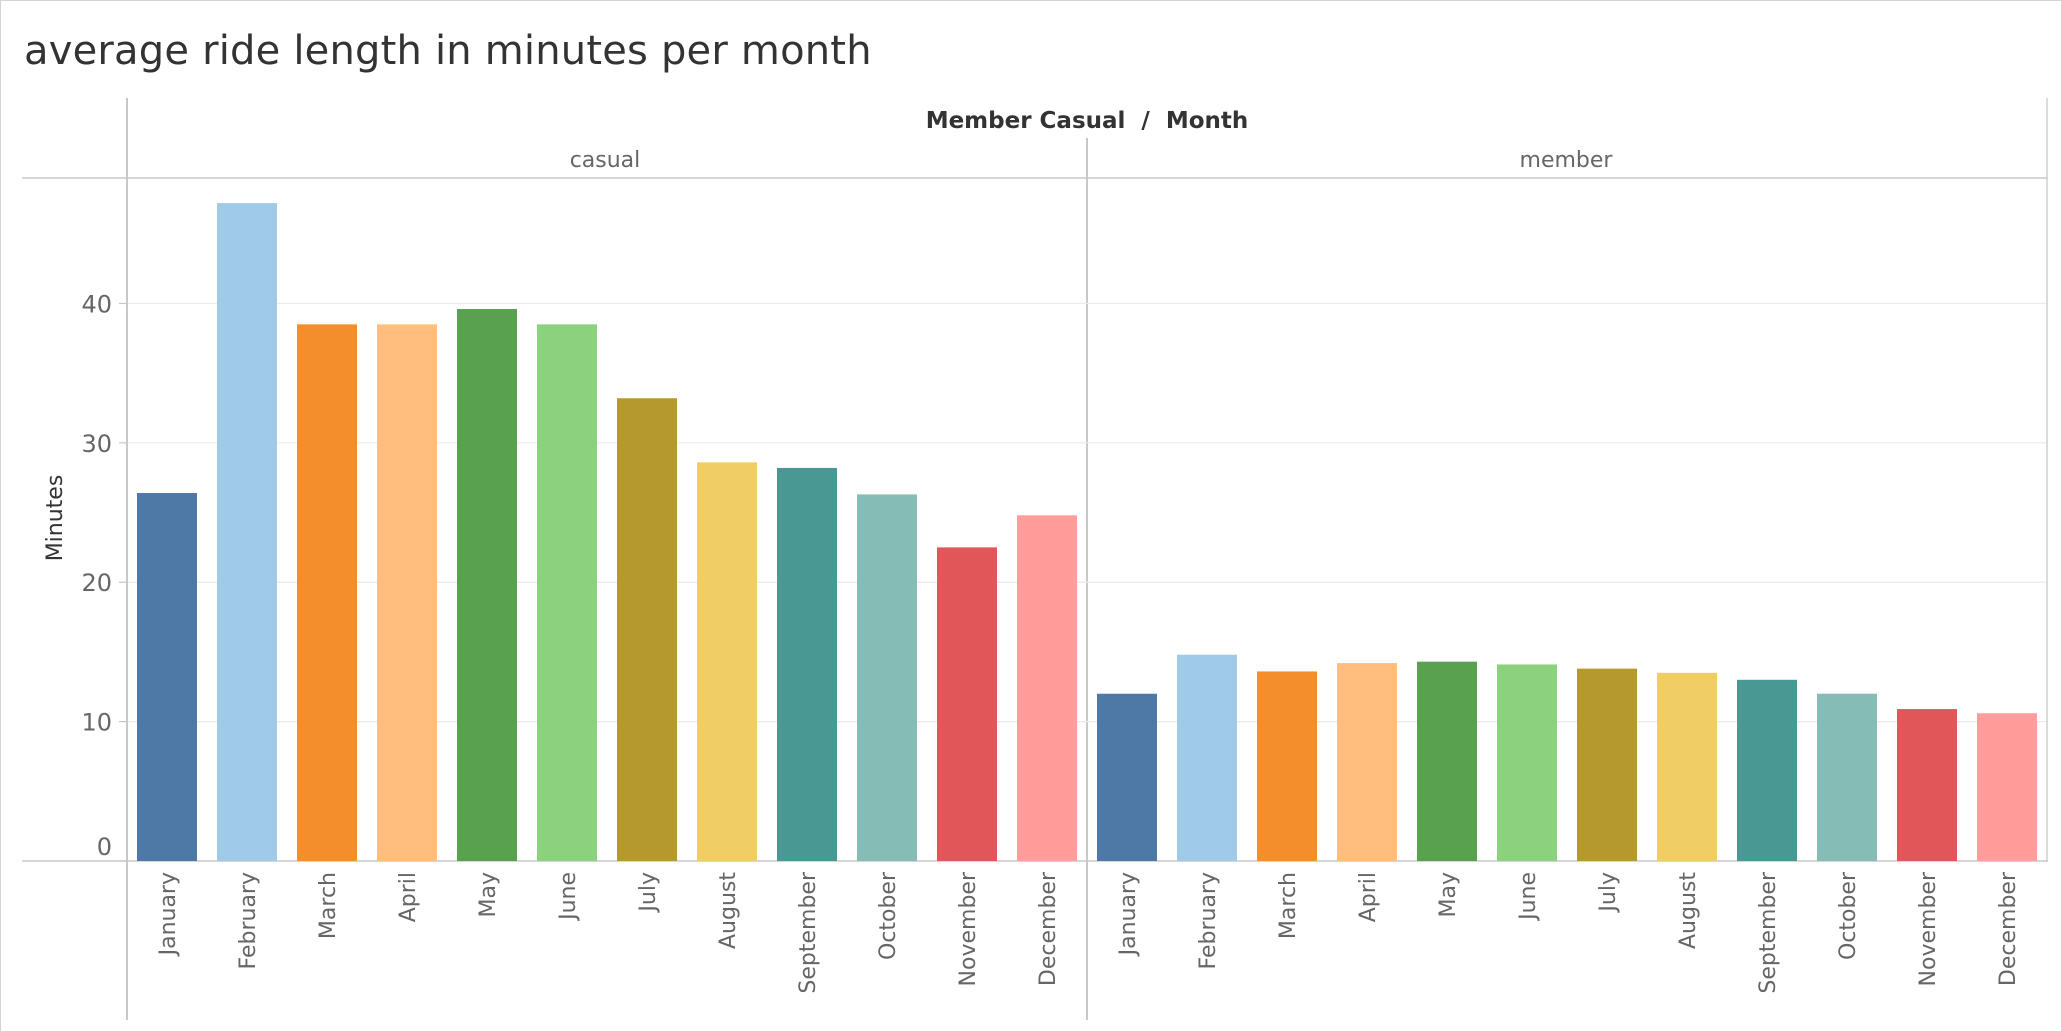 This screenshot has width=2062, height=1032. I want to click on y-axis-label: Minutes, so click(55, 518).